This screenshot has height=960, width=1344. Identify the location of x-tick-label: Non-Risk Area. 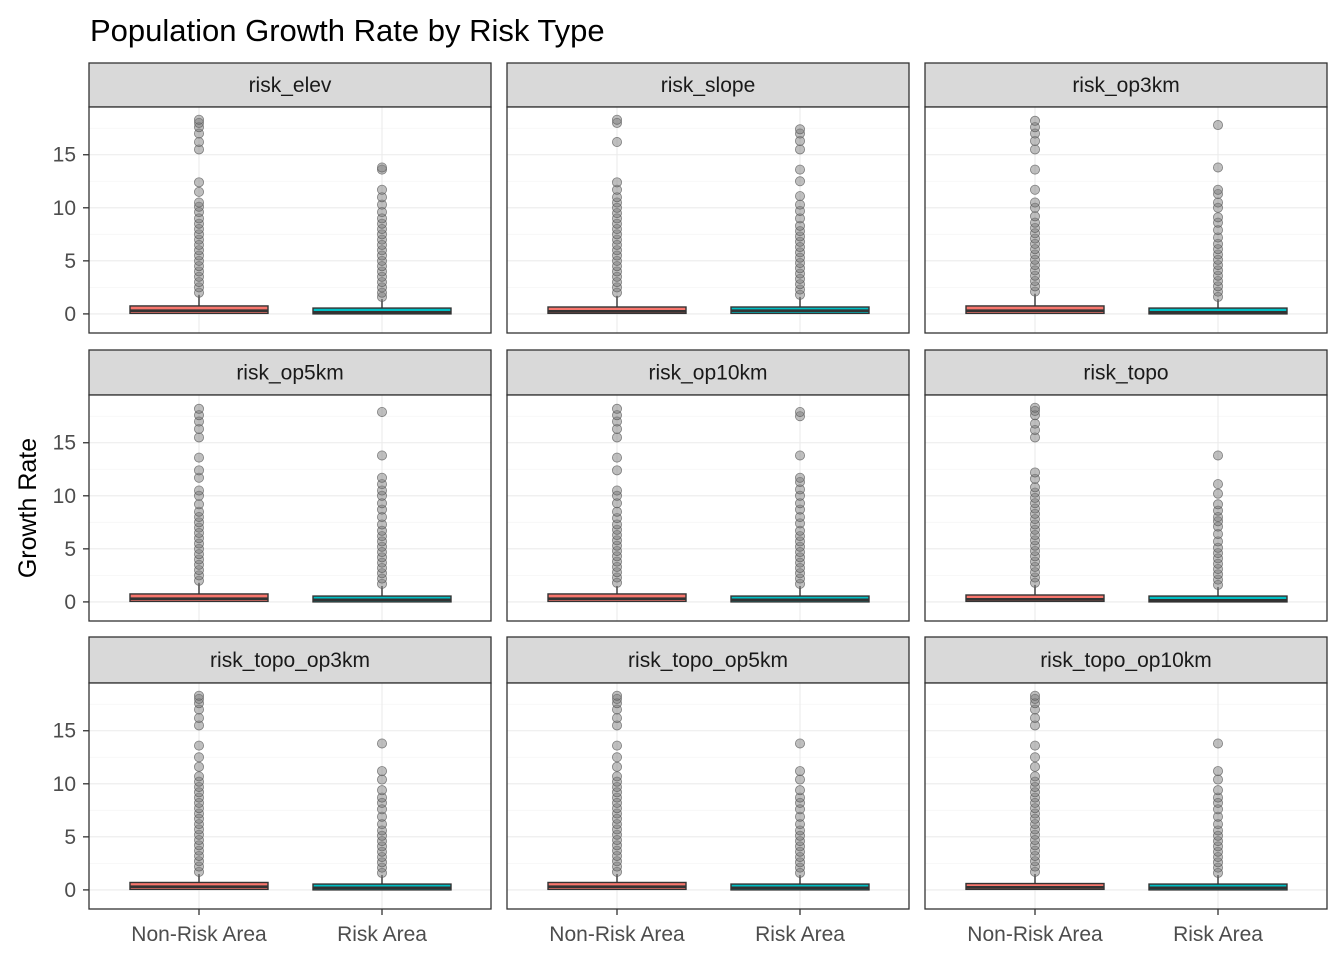
(617, 934).